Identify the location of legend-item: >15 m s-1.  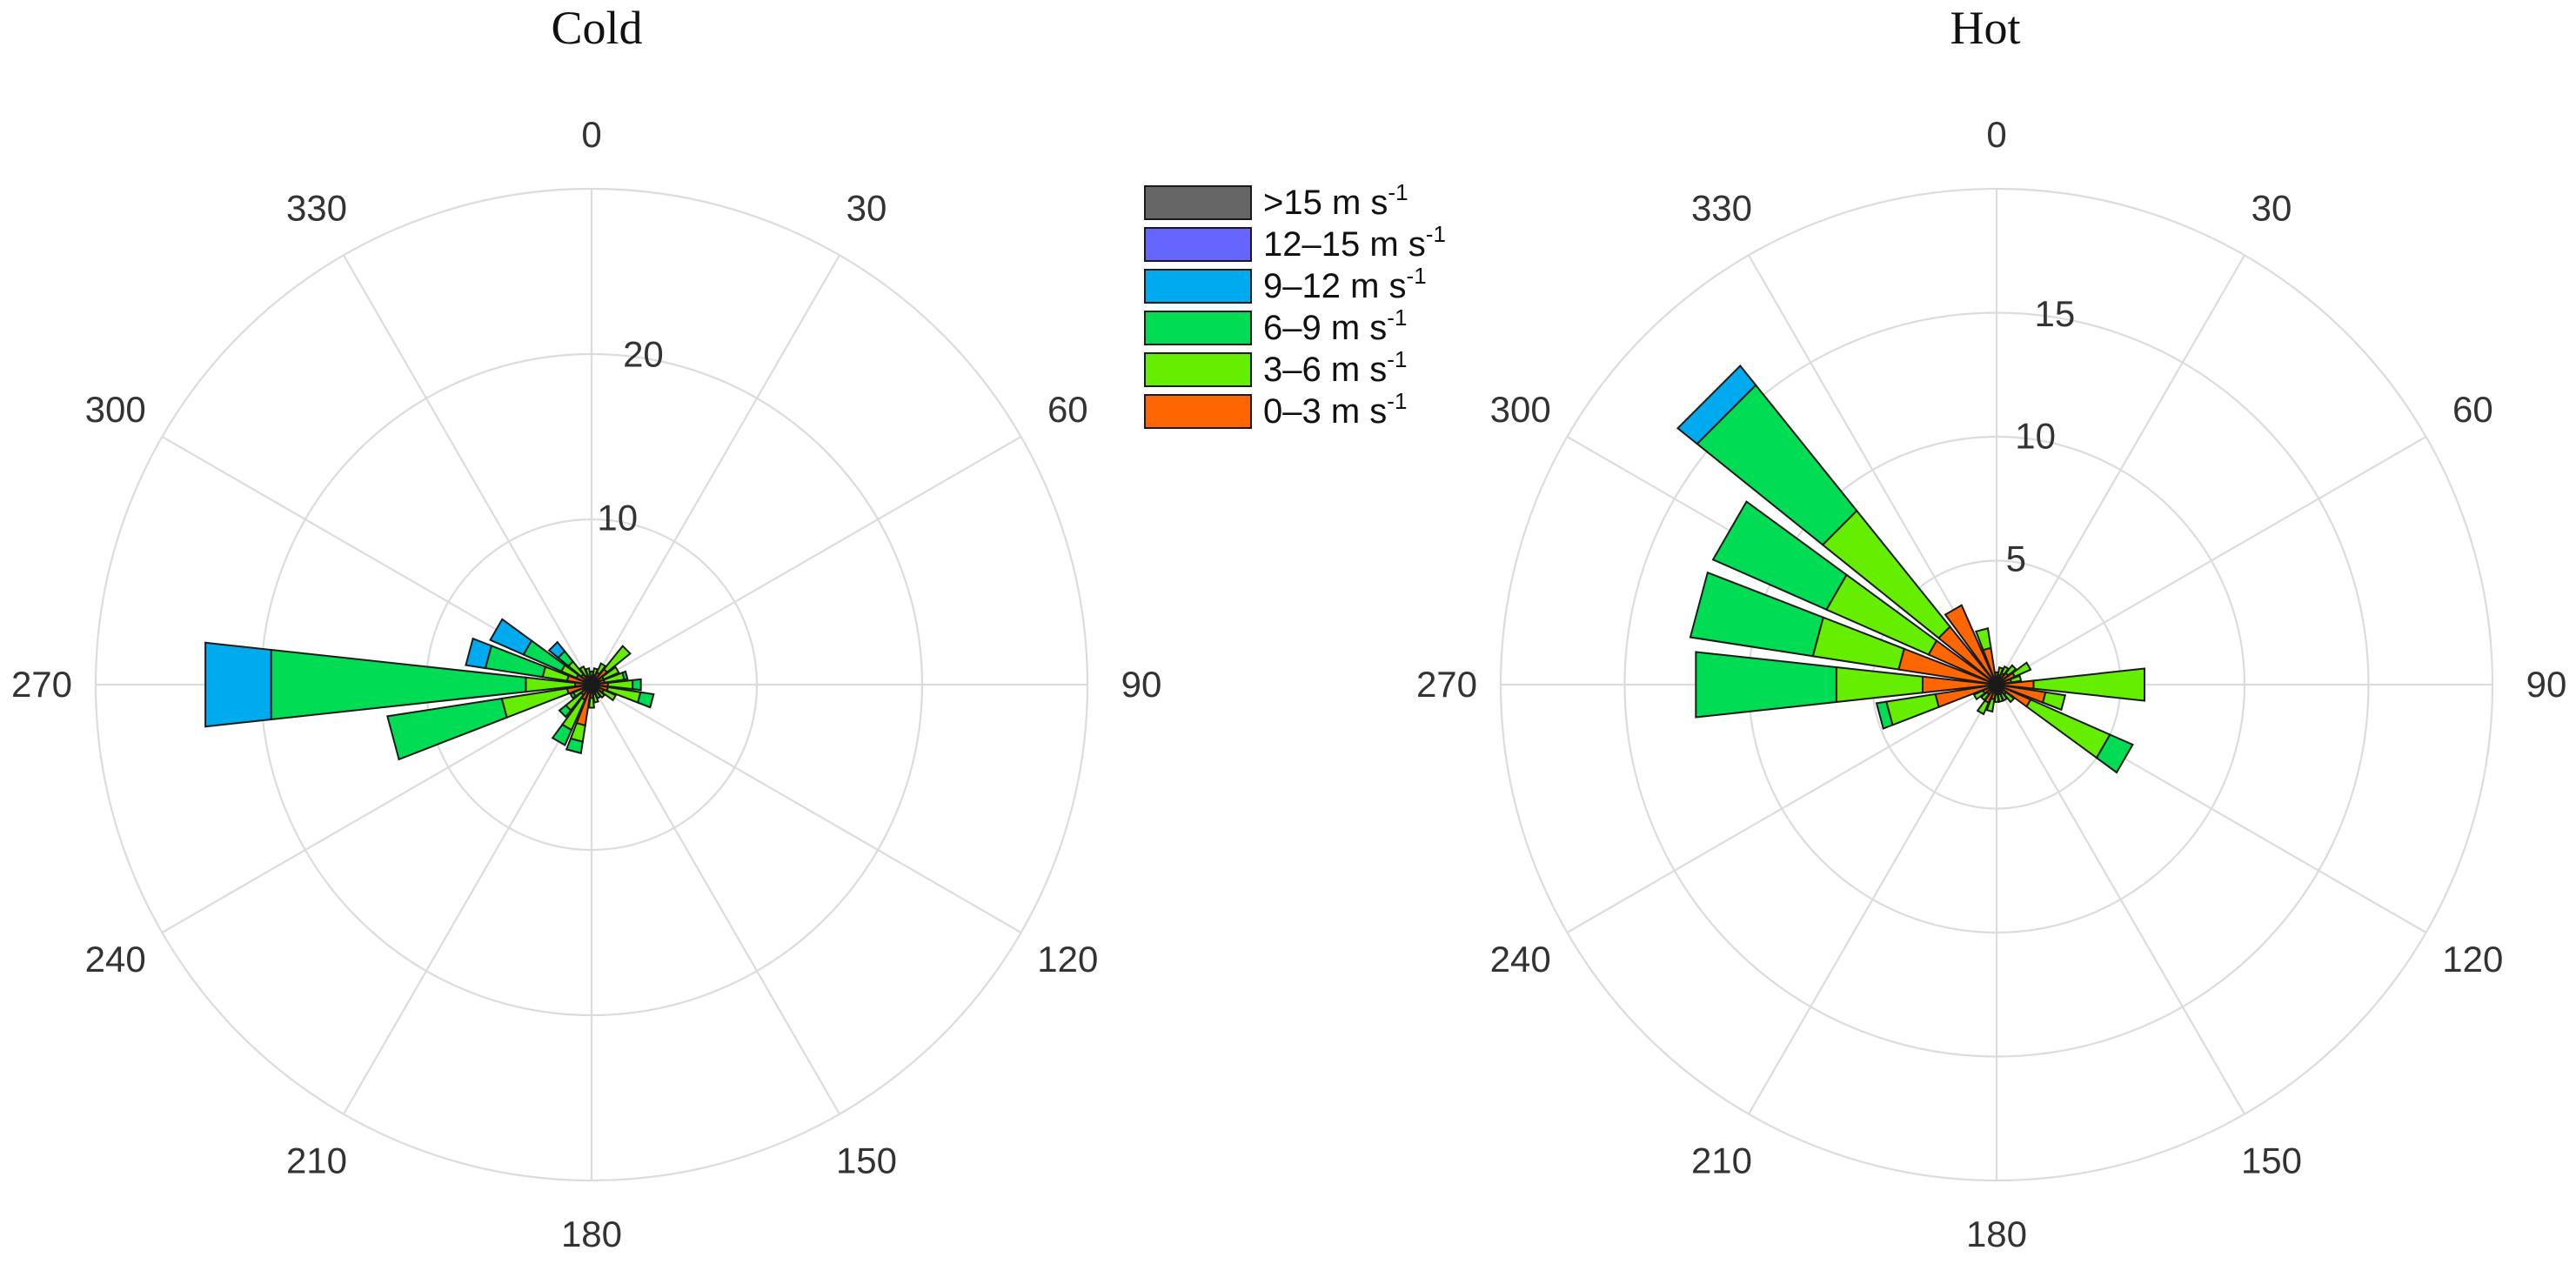
(1276, 200).